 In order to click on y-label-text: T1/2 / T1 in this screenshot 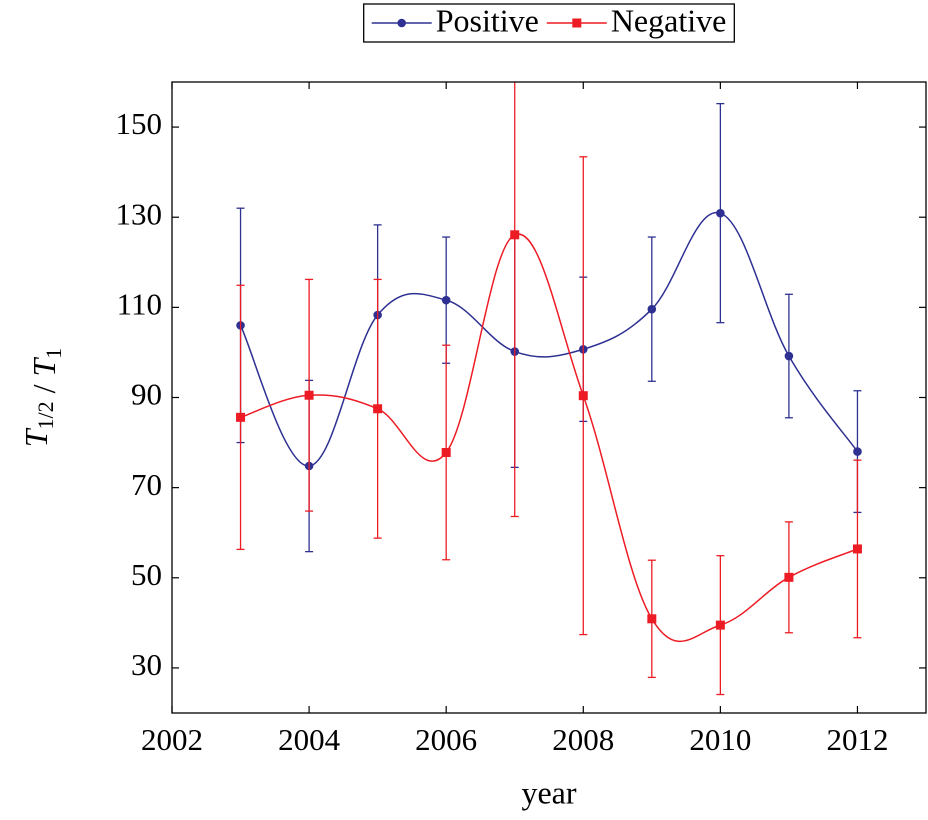, I will do `click(42, 398)`.